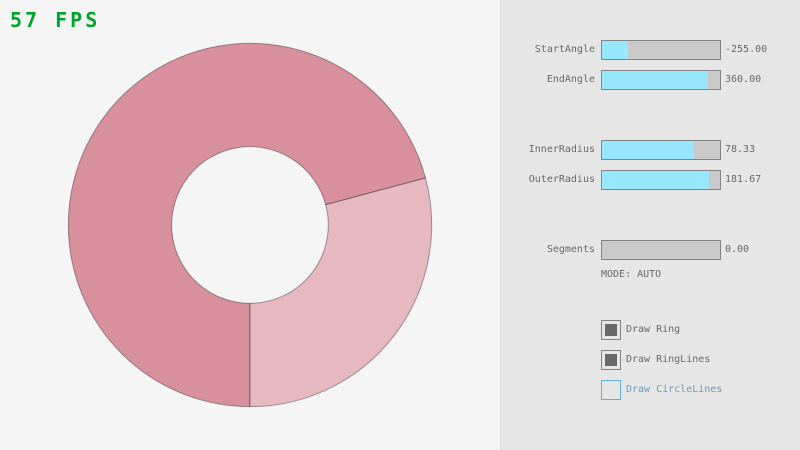 The height and width of the screenshot is (450, 800). Describe the element at coordinates (668, 359) in the screenshot. I see `checkbox-label: Draw RingLines` at that location.